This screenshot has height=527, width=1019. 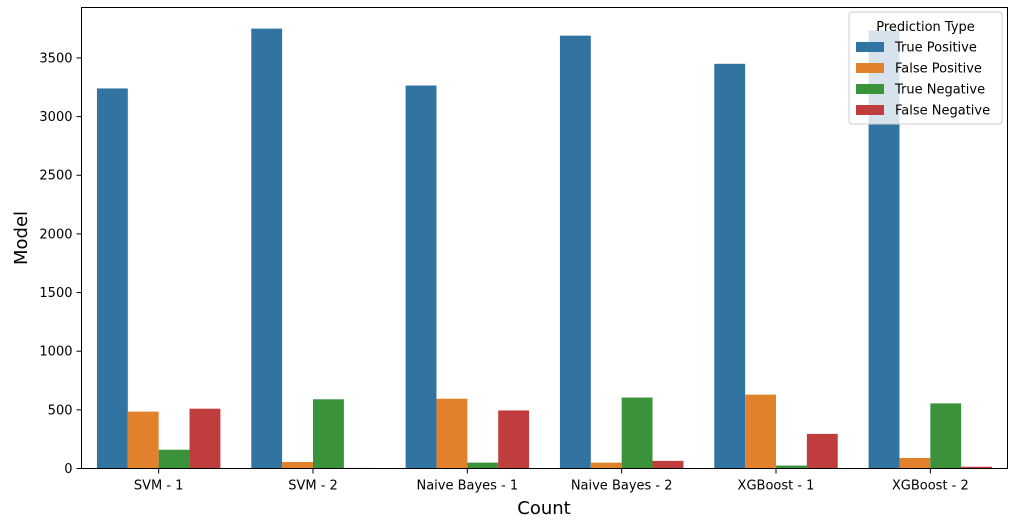 I want to click on legend-label: True Negative, so click(x=939, y=90).